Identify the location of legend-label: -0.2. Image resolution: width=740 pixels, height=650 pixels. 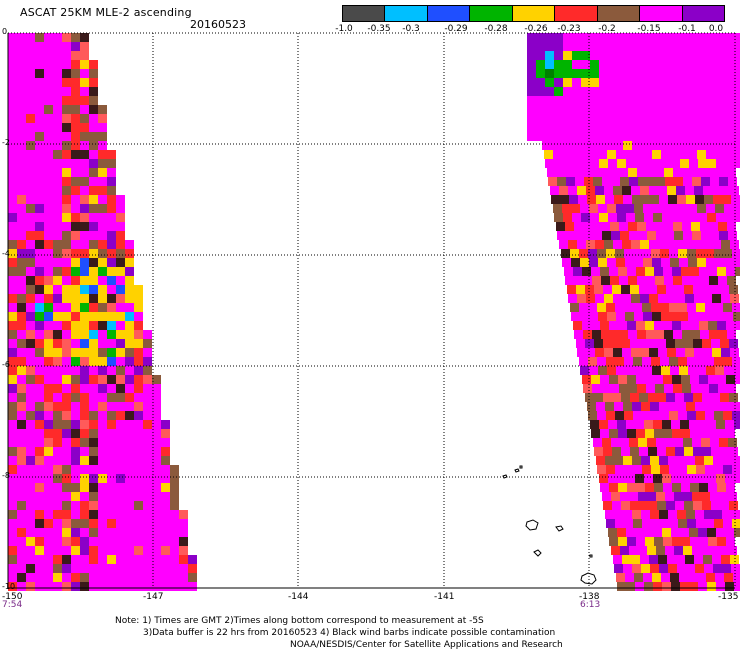
(607, 29).